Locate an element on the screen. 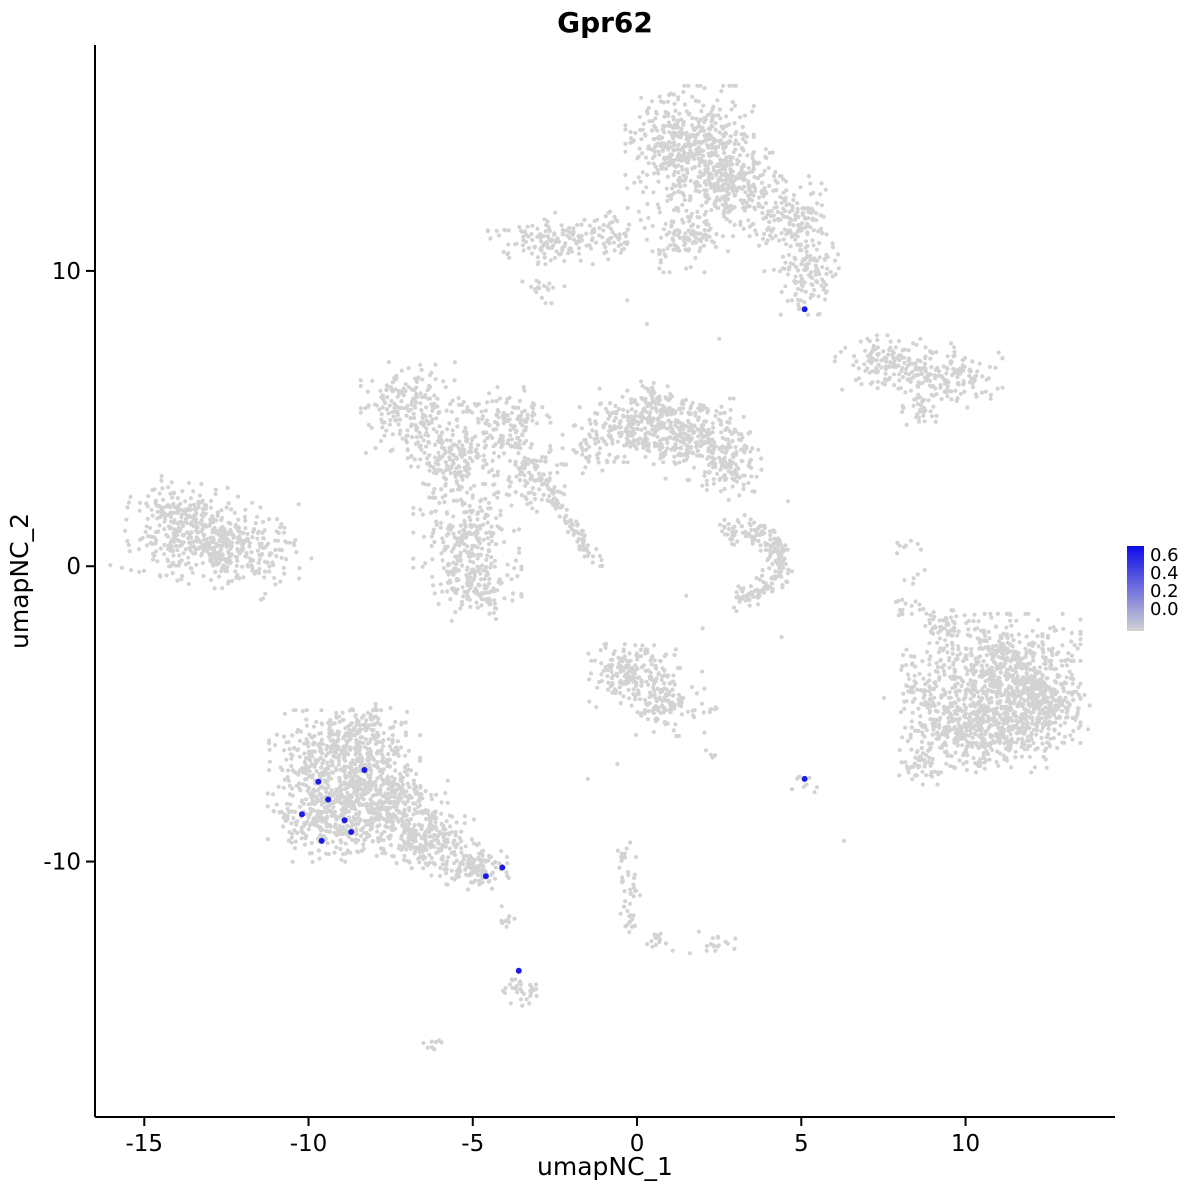 Image resolution: width=1200 pixels, height=1200 pixels. legend-tick-label: 0.2 is located at coordinates (1164, 591).